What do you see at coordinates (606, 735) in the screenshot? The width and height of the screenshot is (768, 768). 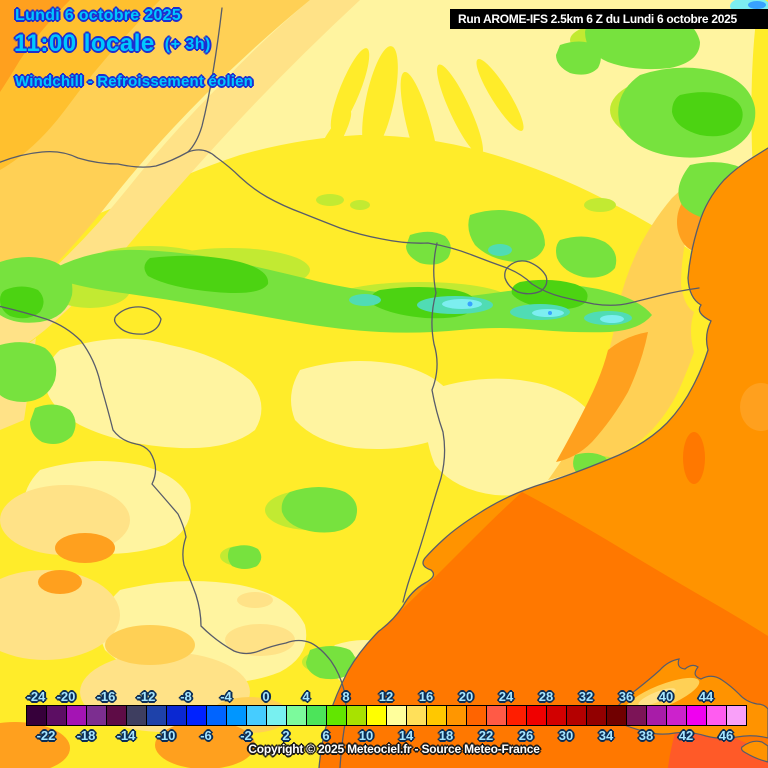 I see `legend-label: 34` at bounding box center [606, 735].